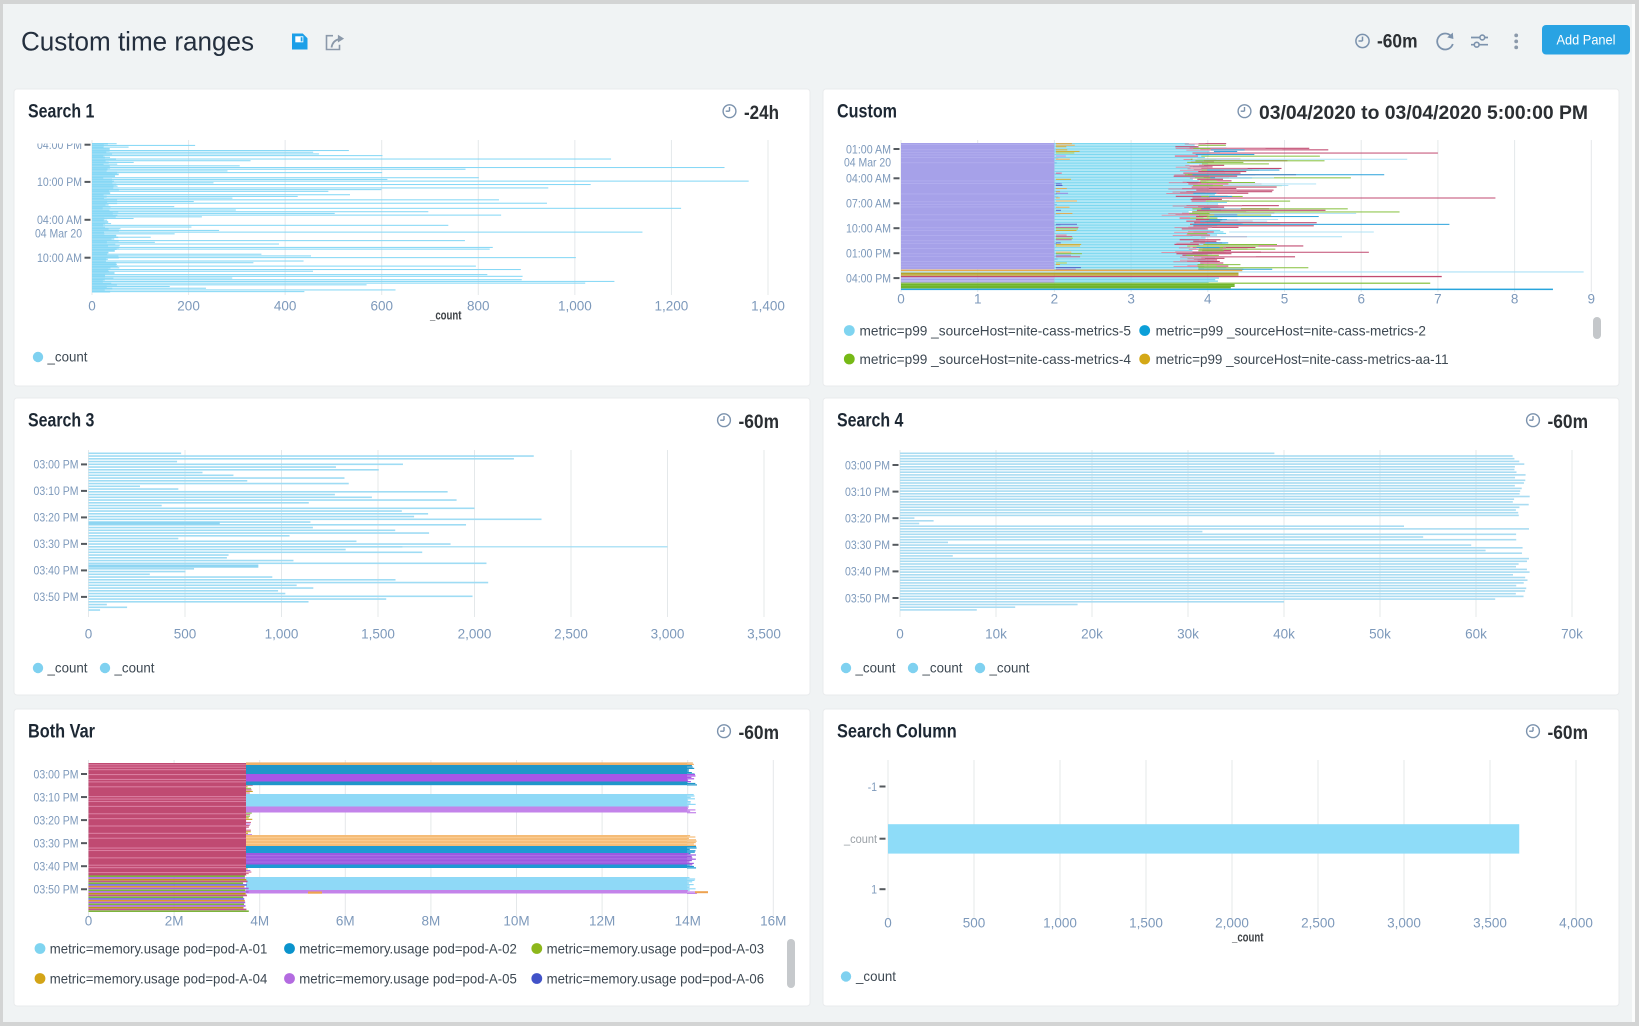  What do you see at coordinates (872, 787) in the screenshot?
I see `svg-text: -1` at bounding box center [872, 787].